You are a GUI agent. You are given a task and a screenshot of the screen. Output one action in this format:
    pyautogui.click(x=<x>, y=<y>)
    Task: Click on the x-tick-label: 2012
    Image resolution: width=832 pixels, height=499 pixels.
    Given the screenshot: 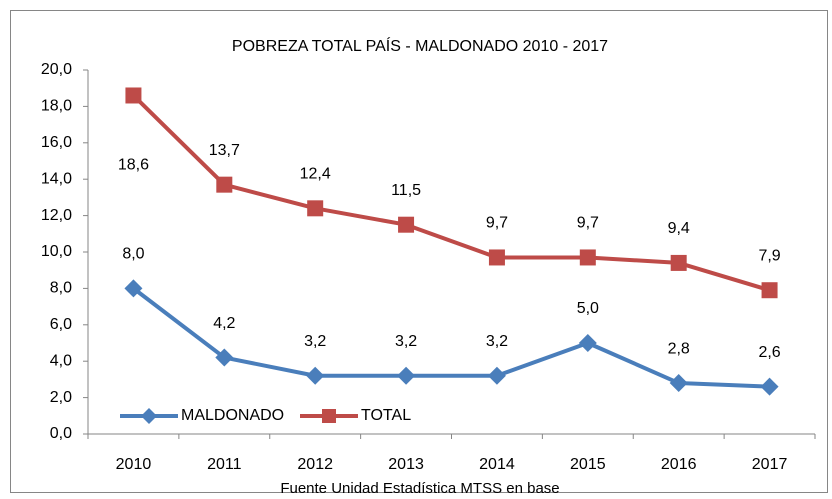 What is the action you would take?
    pyautogui.click(x=315, y=464)
    